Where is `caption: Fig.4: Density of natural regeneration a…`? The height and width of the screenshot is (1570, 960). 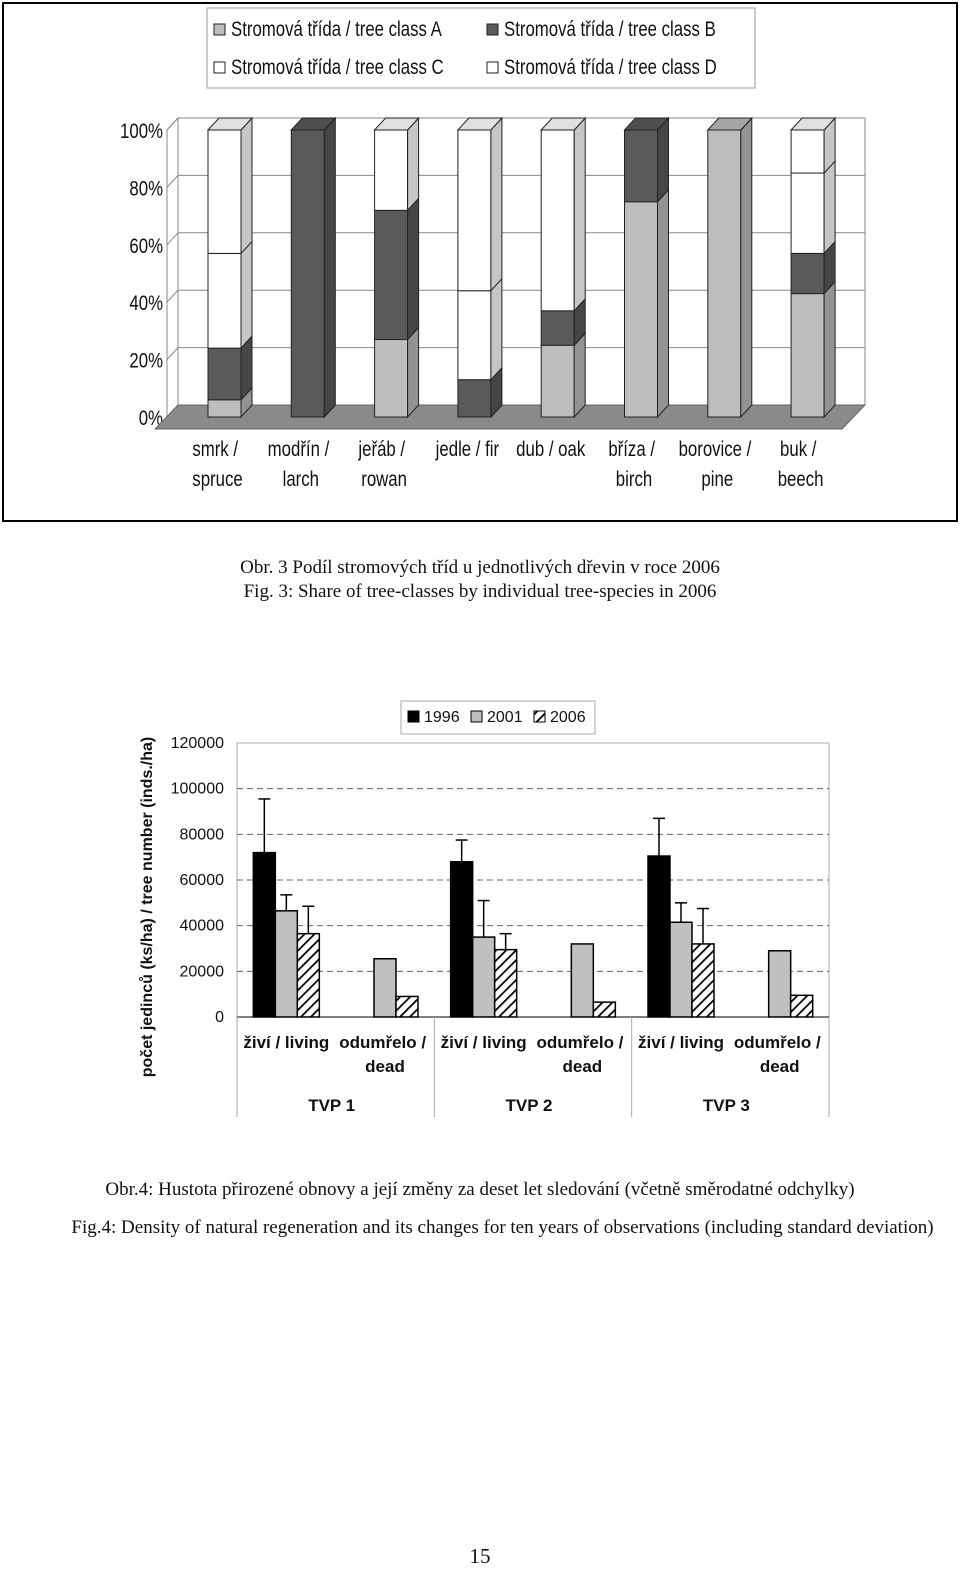
caption: Fig.4: Density of natural regeneration a… is located at coordinates (502, 1227).